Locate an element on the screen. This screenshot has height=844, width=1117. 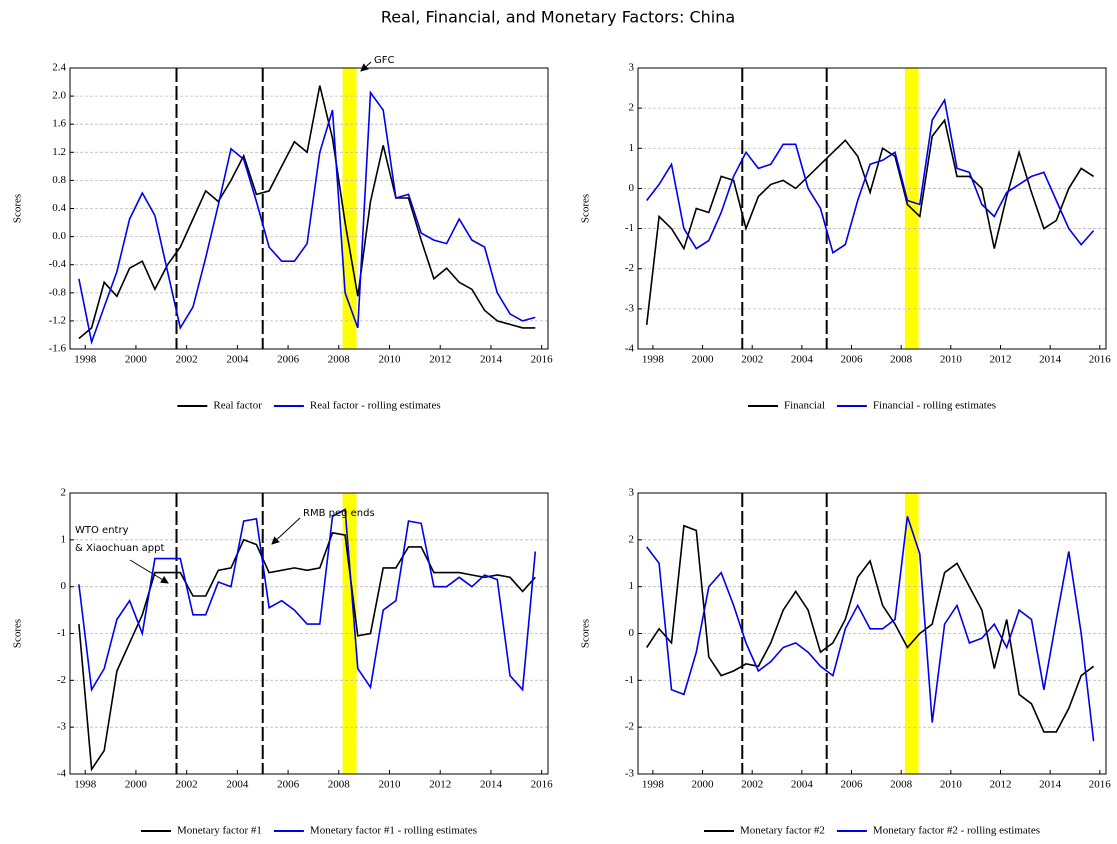
legend-label: Monetary factor #2 is located at coordinates (782, 831).